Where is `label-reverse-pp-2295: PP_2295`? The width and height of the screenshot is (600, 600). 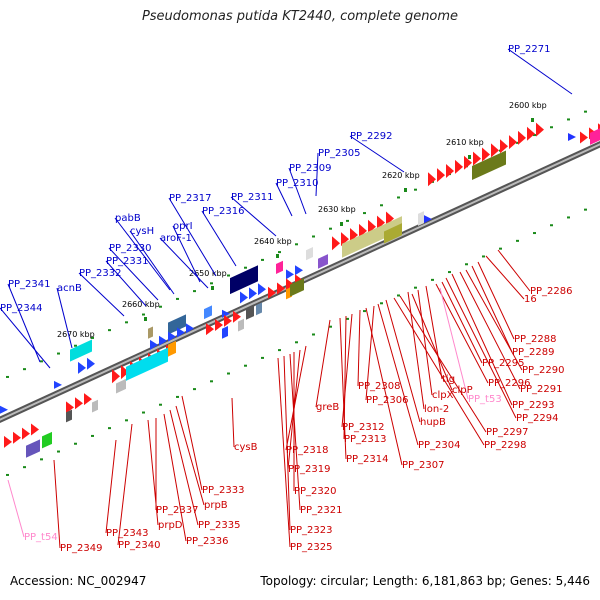
label-reverse-pp-2295: PP_2295 is located at coordinates (503, 363).